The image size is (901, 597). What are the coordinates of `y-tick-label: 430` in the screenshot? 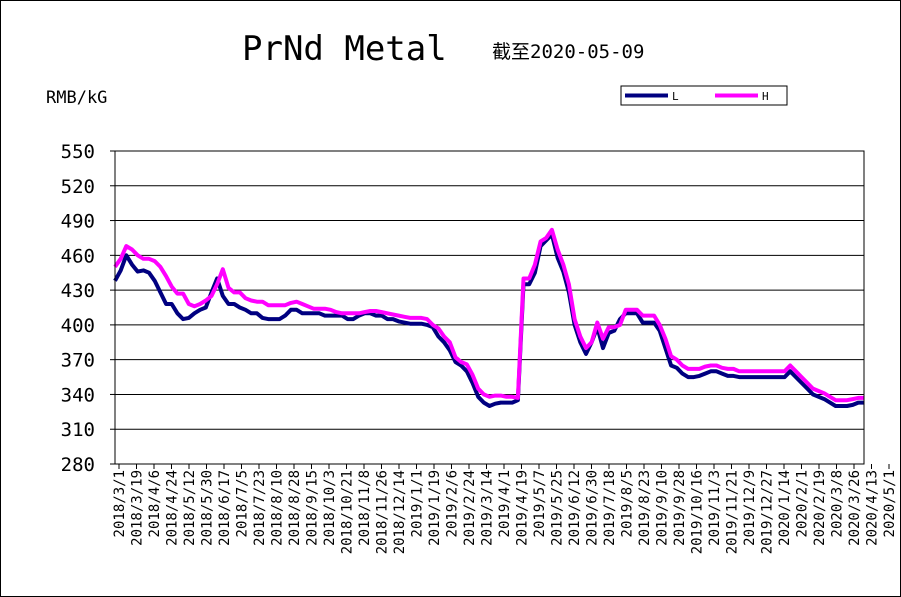 It's located at (78, 291).